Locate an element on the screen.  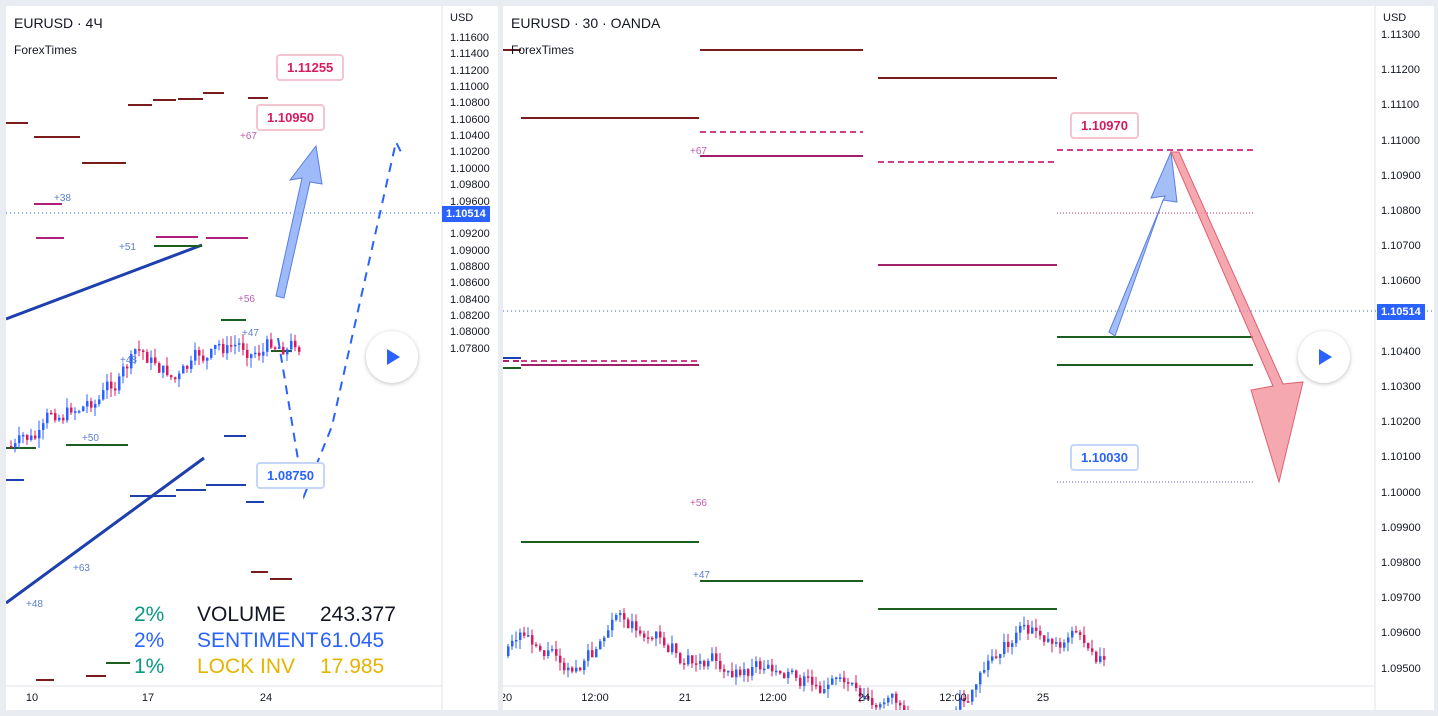
price-tick-label: 1.11200 is located at coordinates (469, 70).